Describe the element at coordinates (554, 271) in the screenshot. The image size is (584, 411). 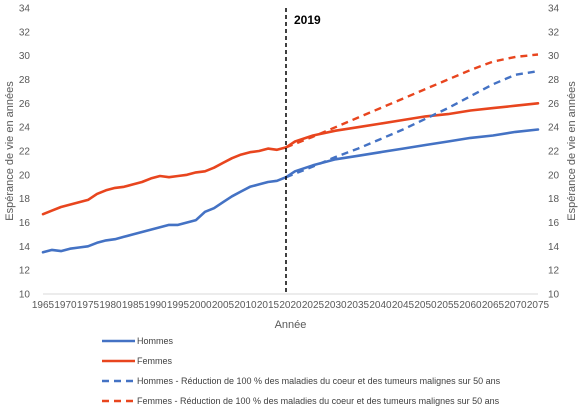
I see `y-tick-label-right: 12` at that location.